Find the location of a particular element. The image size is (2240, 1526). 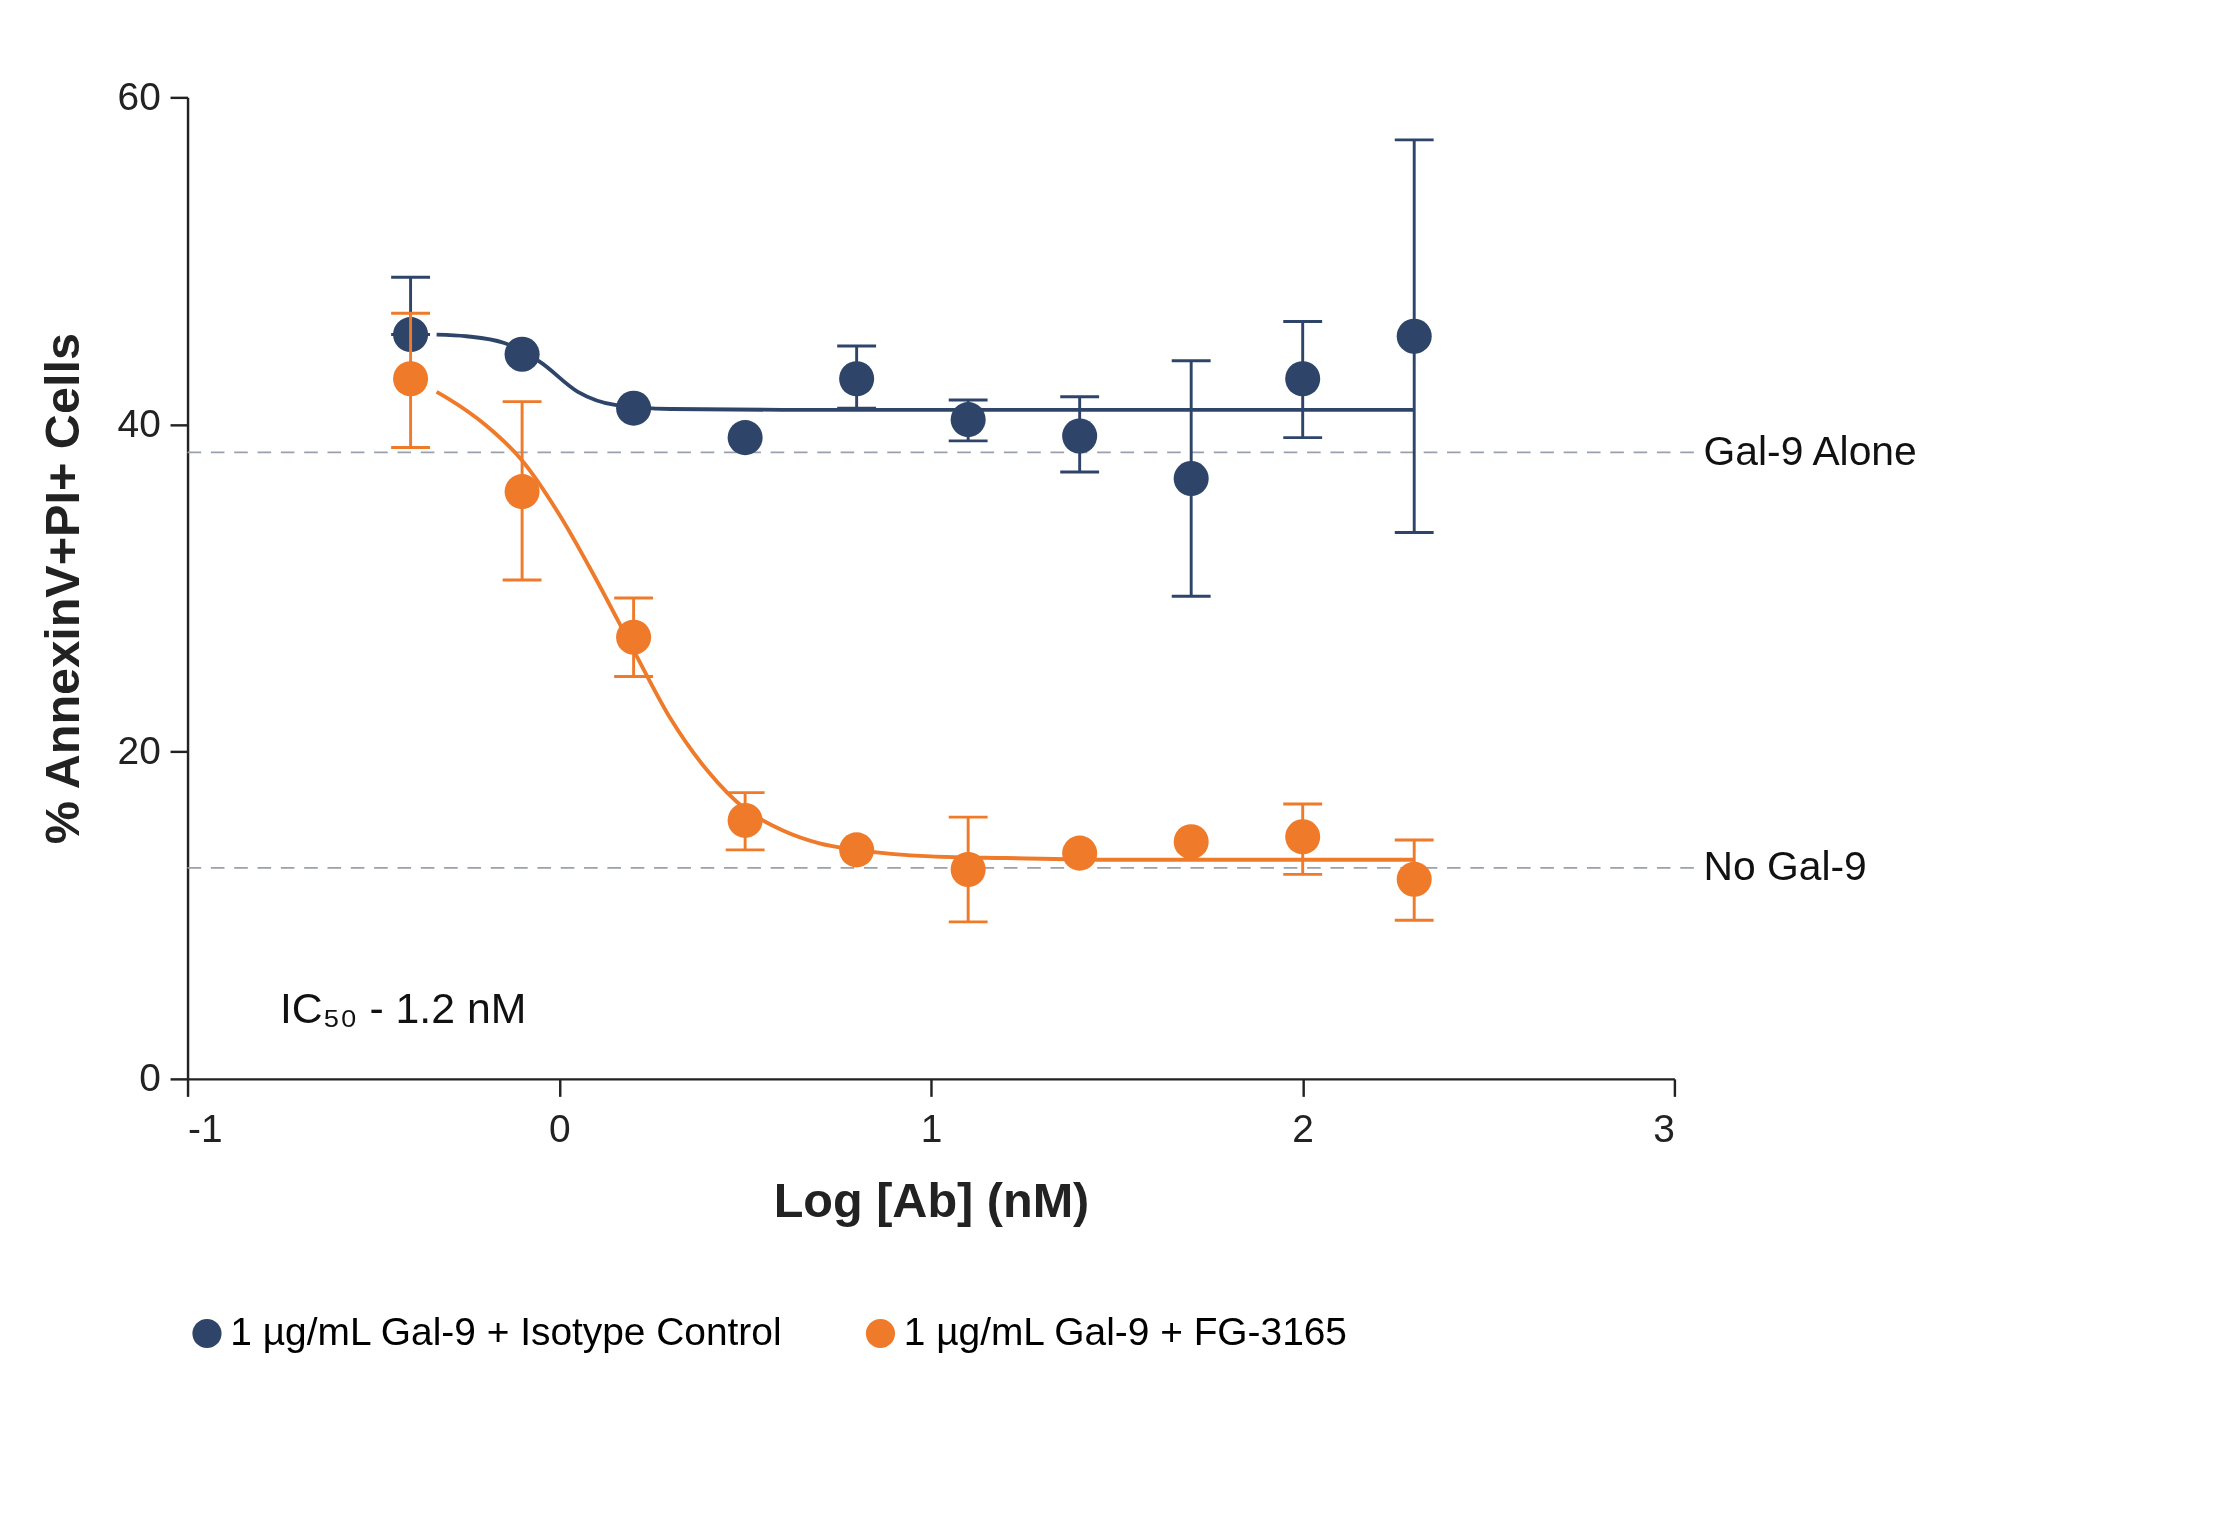

ref-line-label: Gal-9 Alone is located at coordinates (1810, 450).